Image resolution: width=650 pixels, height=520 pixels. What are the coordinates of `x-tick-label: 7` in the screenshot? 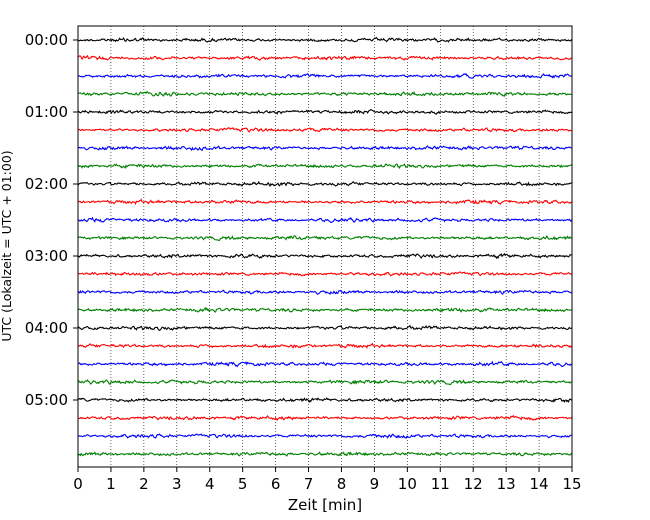 It's located at (309, 484).